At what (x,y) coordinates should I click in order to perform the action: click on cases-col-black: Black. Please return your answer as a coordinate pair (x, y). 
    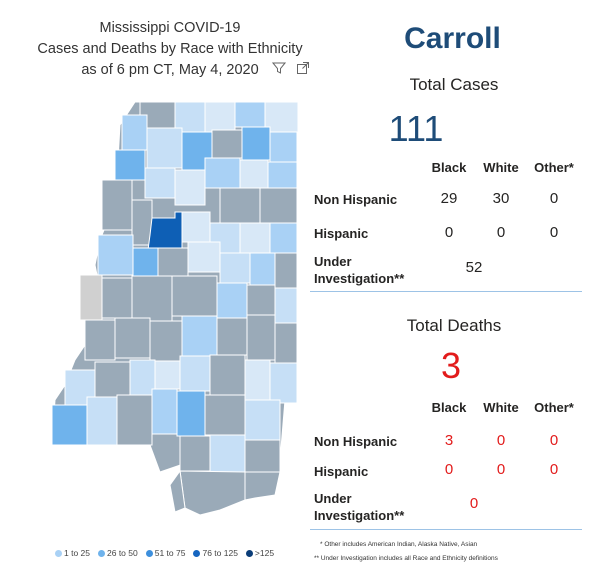
    Looking at the image, I should click on (449, 167).